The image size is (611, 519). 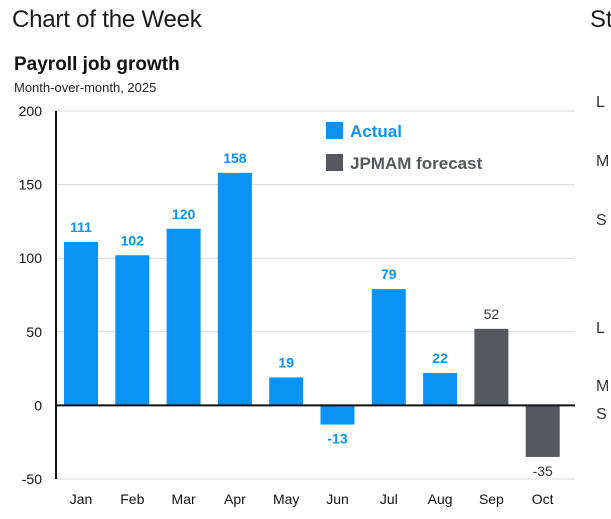 I want to click on bar-oct, so click(x=542, y=431).